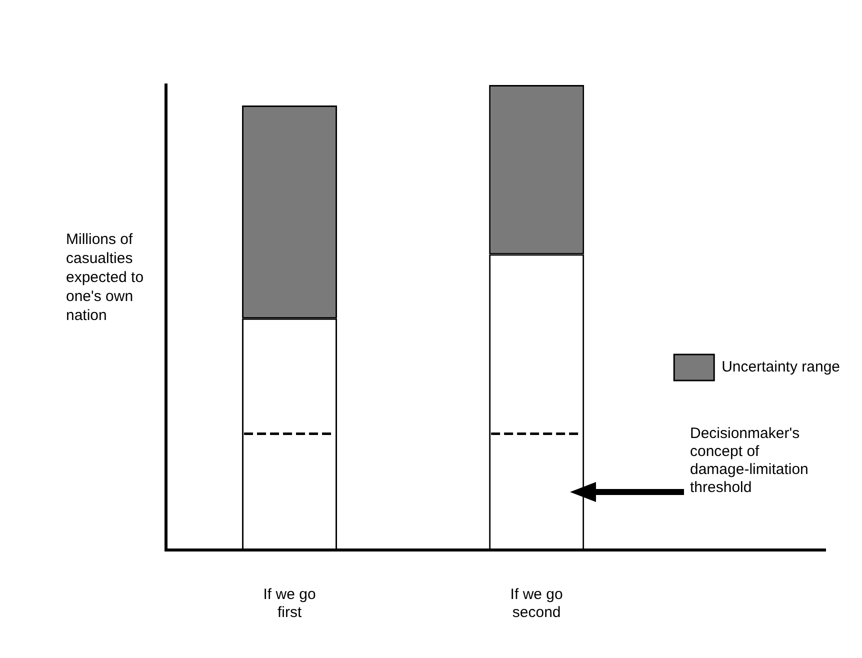 This screenshot has height=658, width=862. Describe the element at coordinates (536, 604) in the screenshot. I see `x-tick-label: If we go second` at that location.